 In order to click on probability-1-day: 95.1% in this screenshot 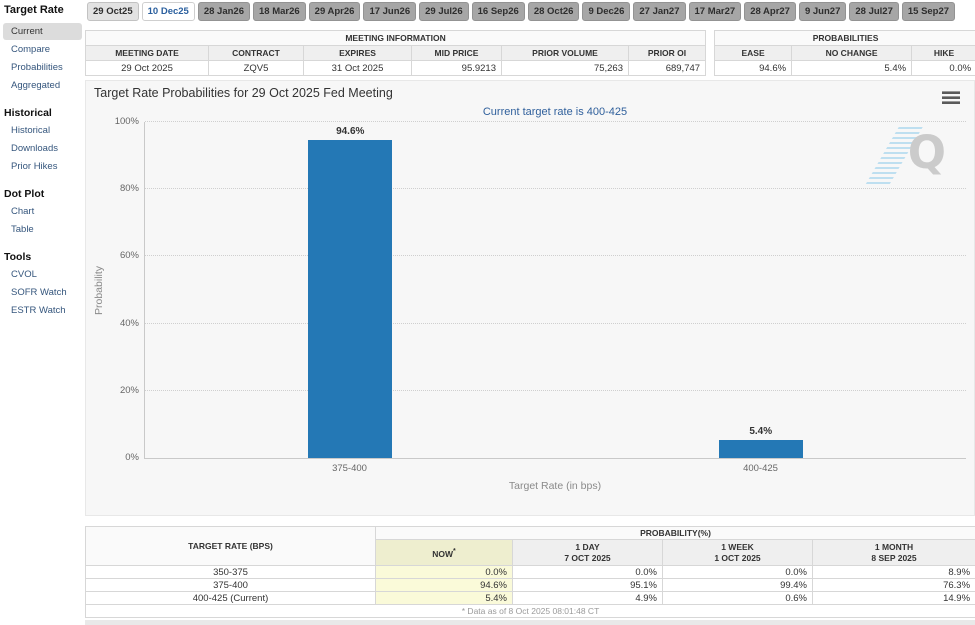, I will do `click(588, 585)`.